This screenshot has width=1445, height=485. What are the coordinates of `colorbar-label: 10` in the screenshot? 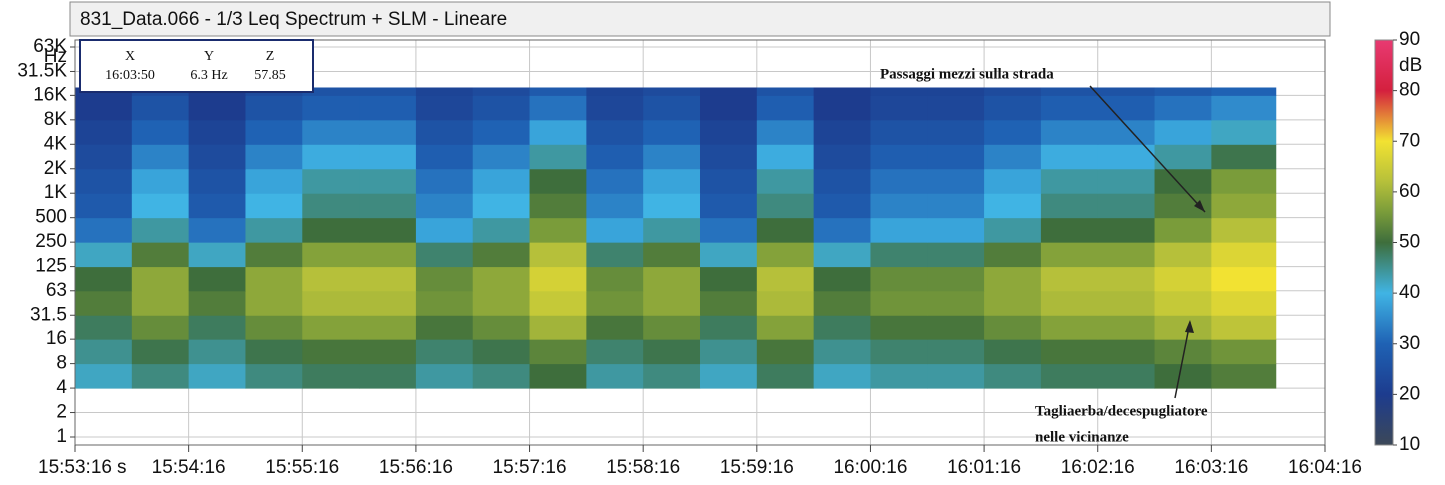 It's located at (1409, 444).